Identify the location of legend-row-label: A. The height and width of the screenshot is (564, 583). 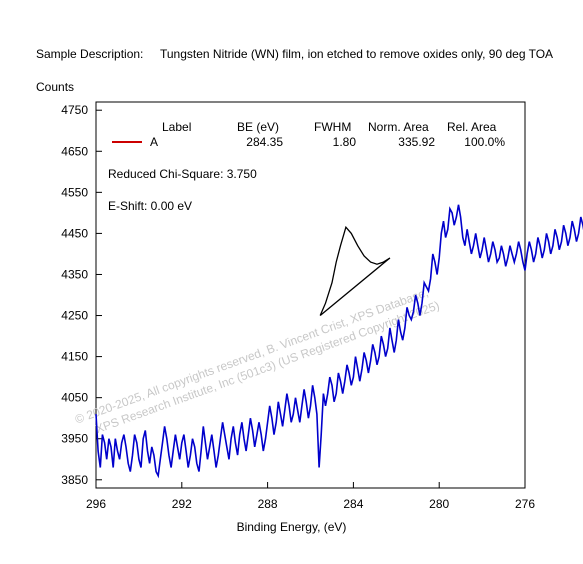
(154, 142).